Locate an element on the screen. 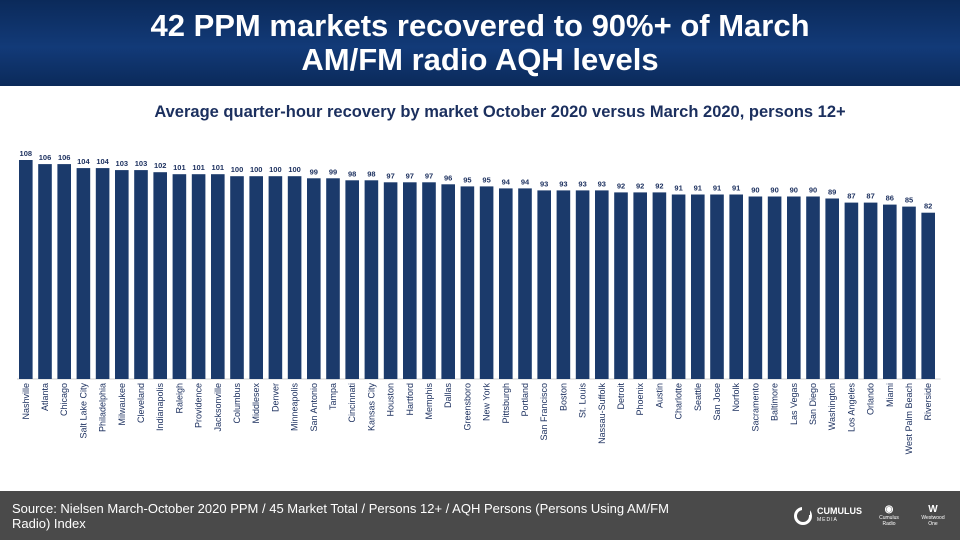 Image resolution: width=960 pixels, height=540 pixels. x-tick-label: Charlotte is located at coordinates (679, 401).